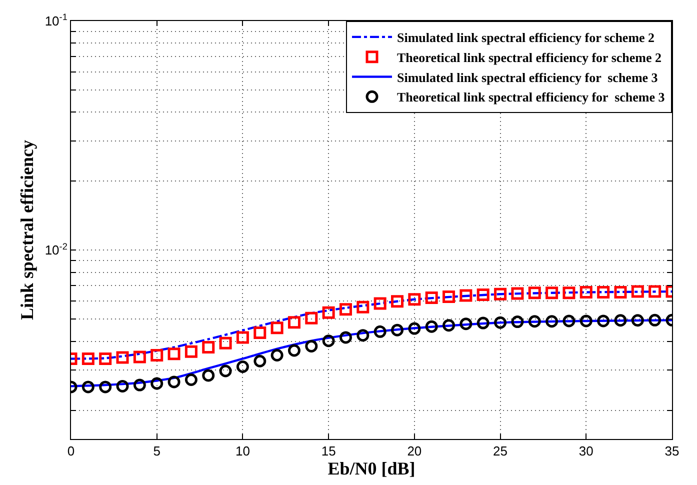 The width and height of the screenshot is (697, 485). Describe the element at coordinates (56, 20) in the screenshot. I see `y-tick-label: 10$^{-1}$` at that location.